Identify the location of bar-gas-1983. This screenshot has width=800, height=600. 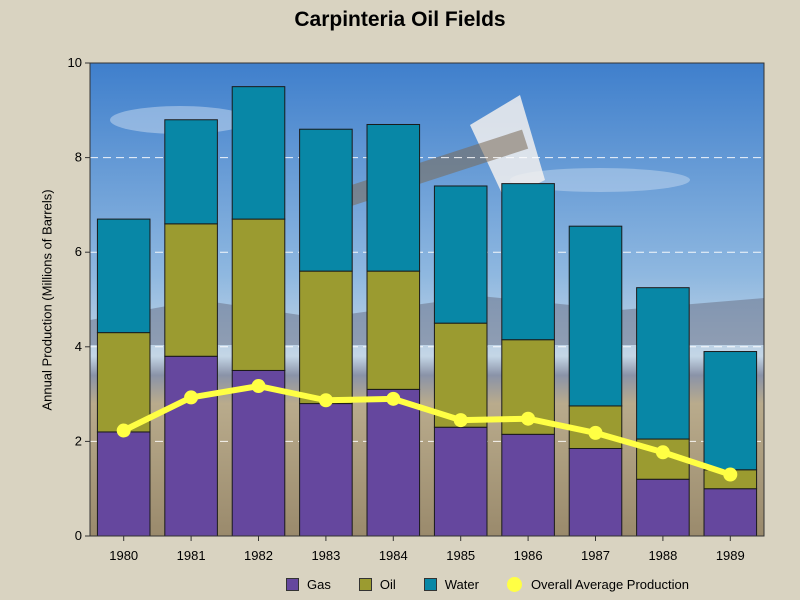
(326, 470).